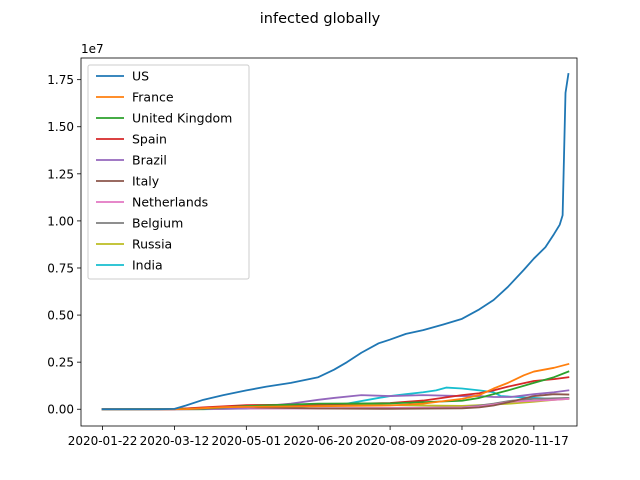  I want to click on legend-entry: France, so click(135, 97).